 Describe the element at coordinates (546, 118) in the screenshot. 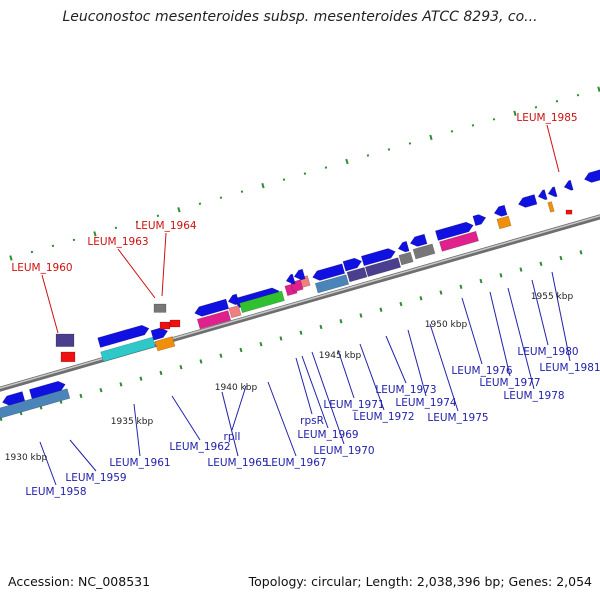

I see `gene-label: LEUM_1985` at that location.